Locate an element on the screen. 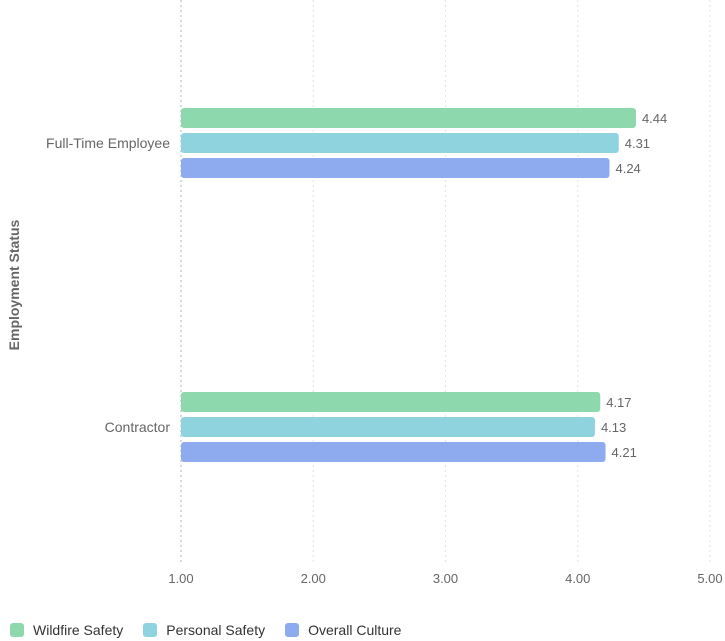 This screenshot has width=725, height=641. value-label: 4.31 is located at coordinates (637, 143).